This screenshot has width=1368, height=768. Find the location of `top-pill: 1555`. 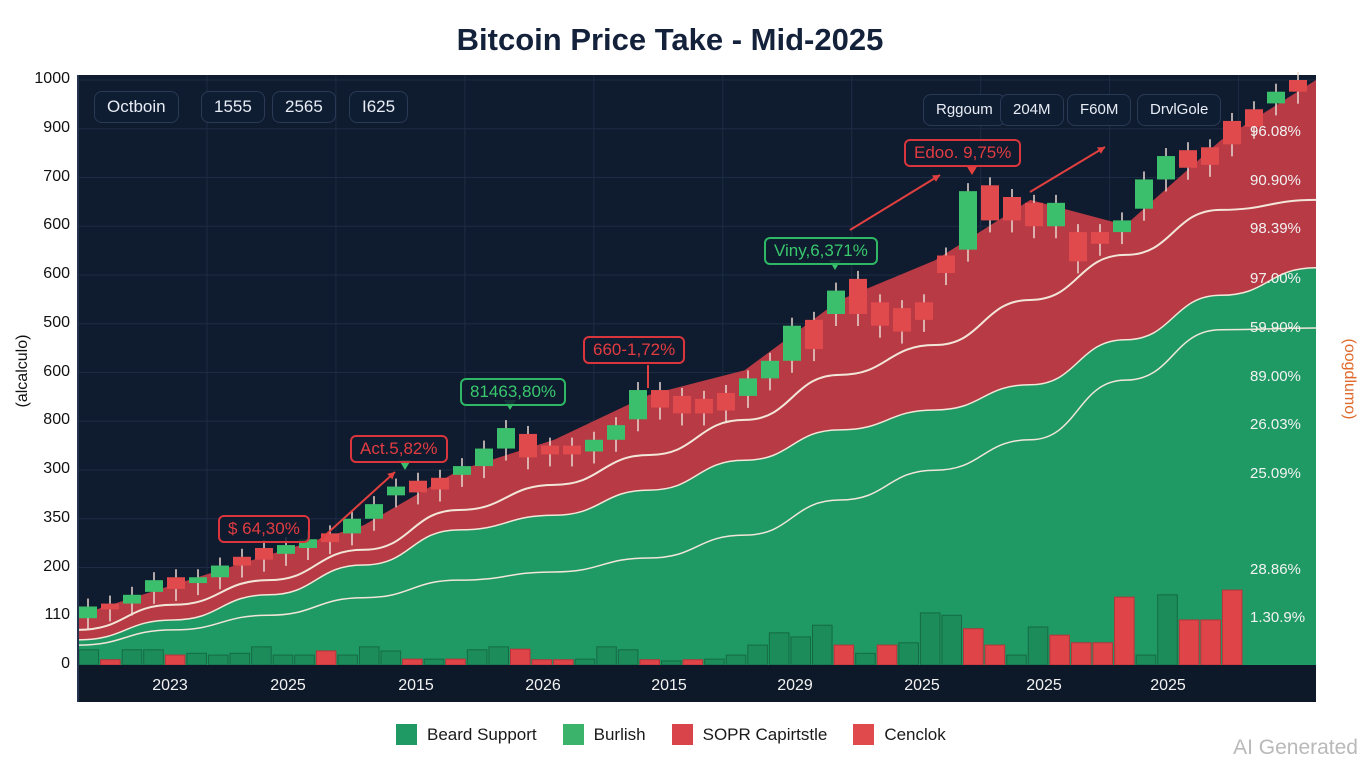

top-pill: 1555 is located at coordinates (233, 107).